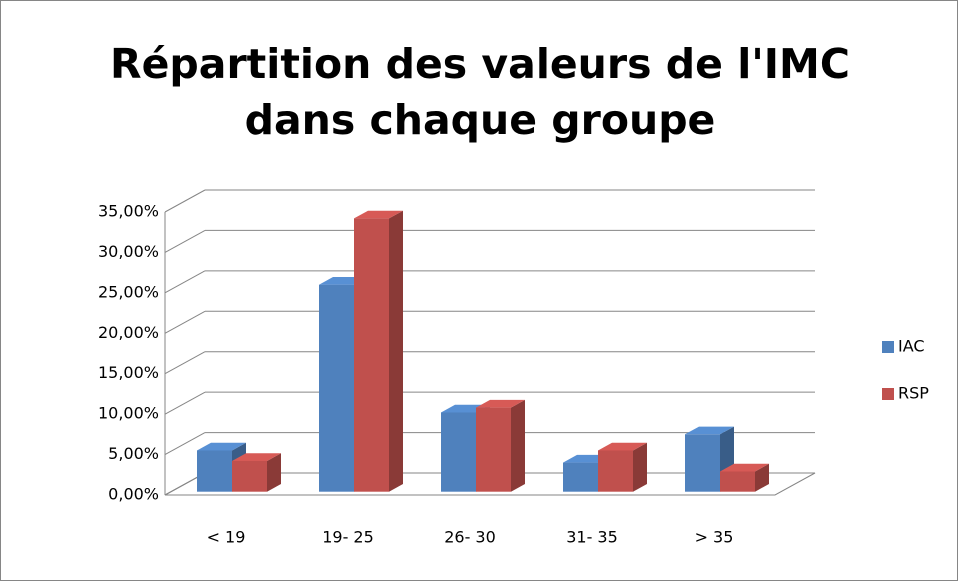  Describe the element at coordinates (133, 494) in the screenshot. I see `y-tick-label: 0,00%` at that location.